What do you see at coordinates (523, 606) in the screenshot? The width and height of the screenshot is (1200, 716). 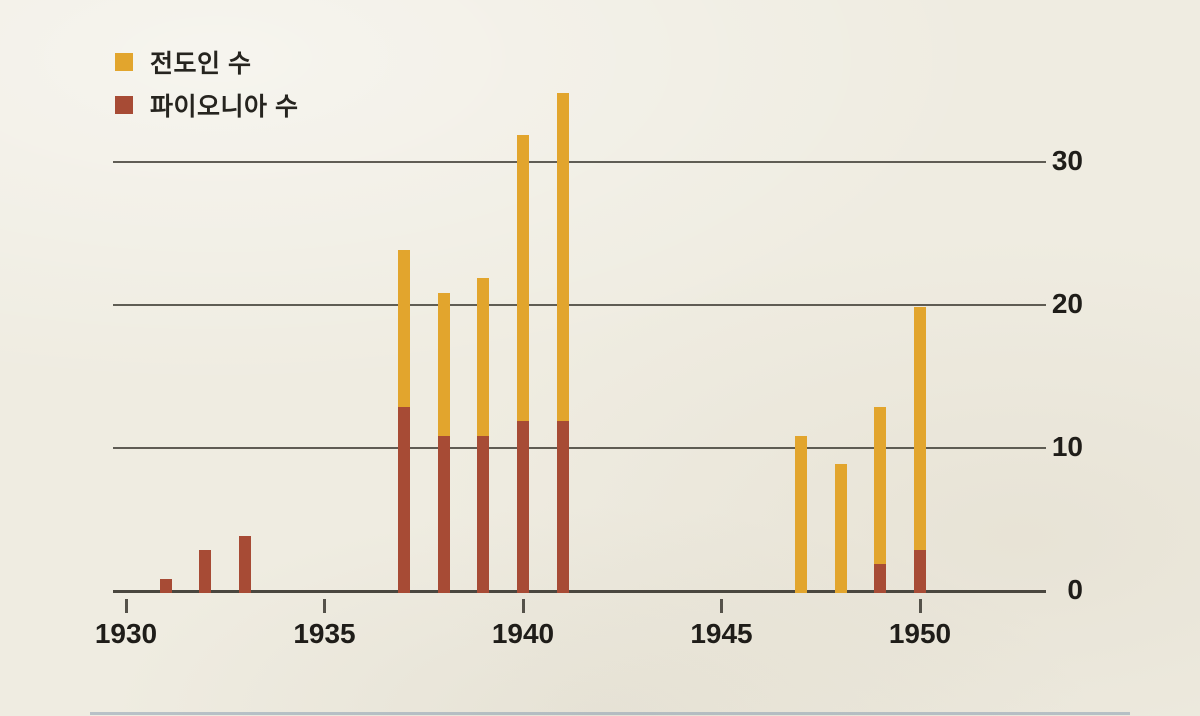 I see `x-axis-tick-1940` at bounding box center [523, 606].